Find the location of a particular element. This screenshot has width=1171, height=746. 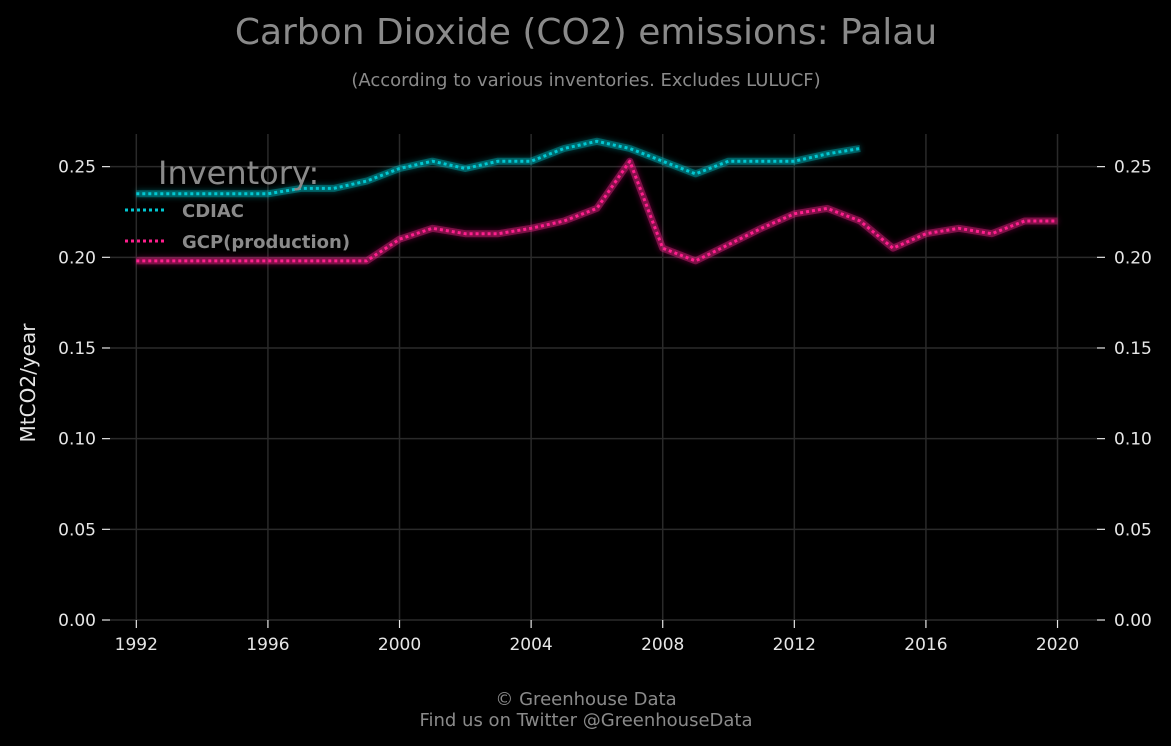

y-tick-label-left: 0.25 is located at coordinates (77, 168).